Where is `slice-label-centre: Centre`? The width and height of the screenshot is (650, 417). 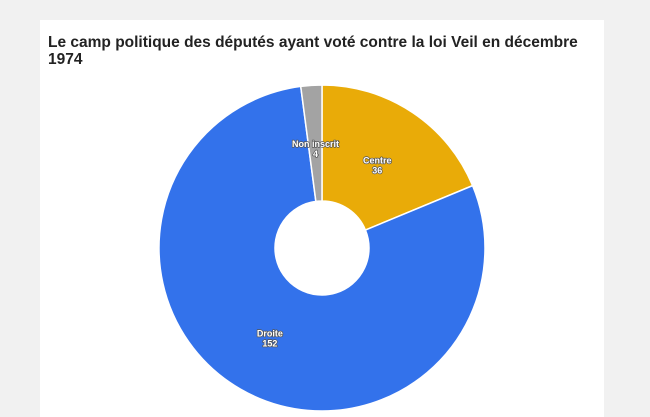 slice-label-centre: Centre is located at coordinates (377, 160).